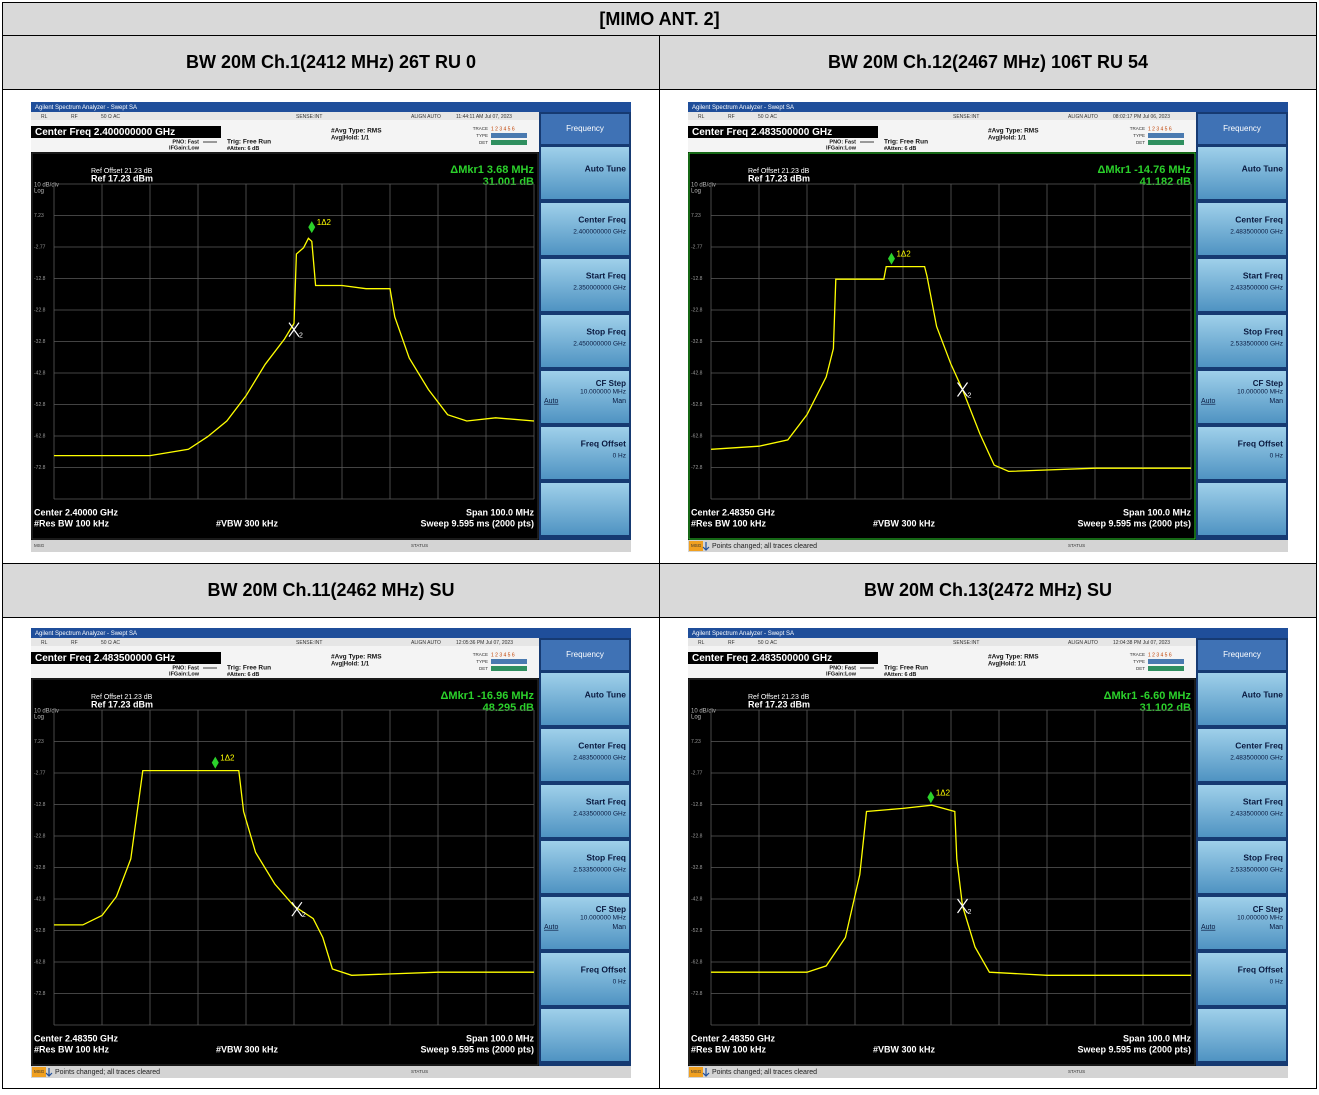  I want to click on softkey-menu, so click(585, 128).